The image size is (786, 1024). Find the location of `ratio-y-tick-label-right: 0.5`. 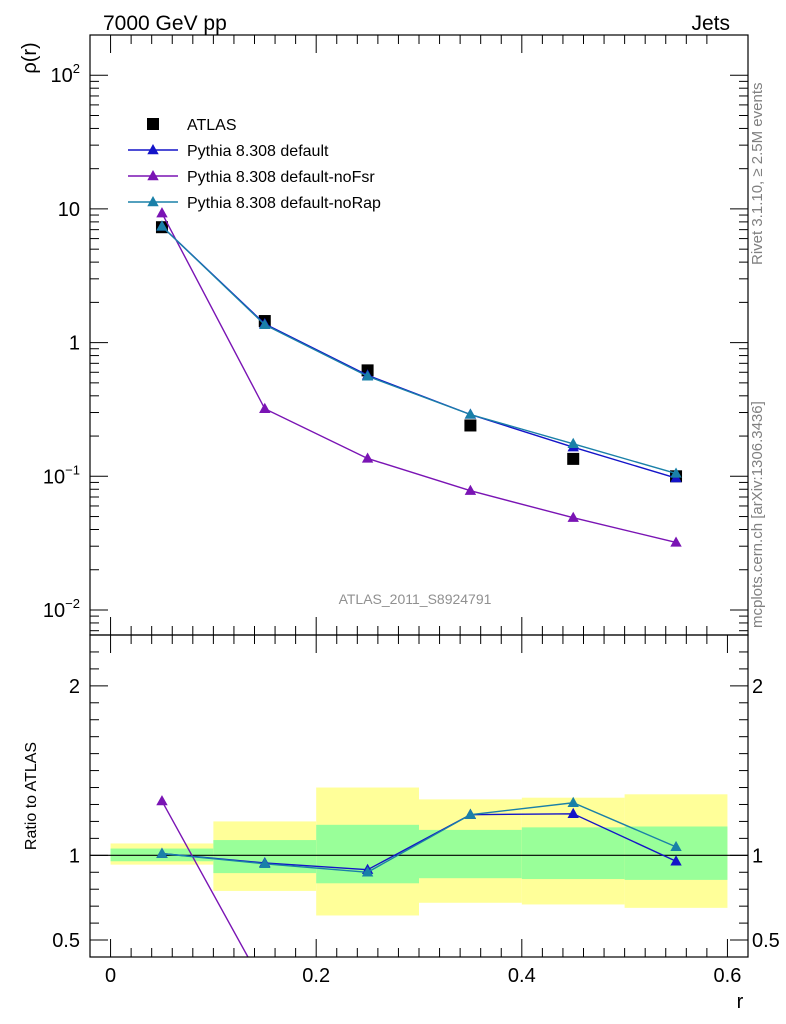

ratio-y-tick-label-right: 0.5 is located at coordinates (766, 941).